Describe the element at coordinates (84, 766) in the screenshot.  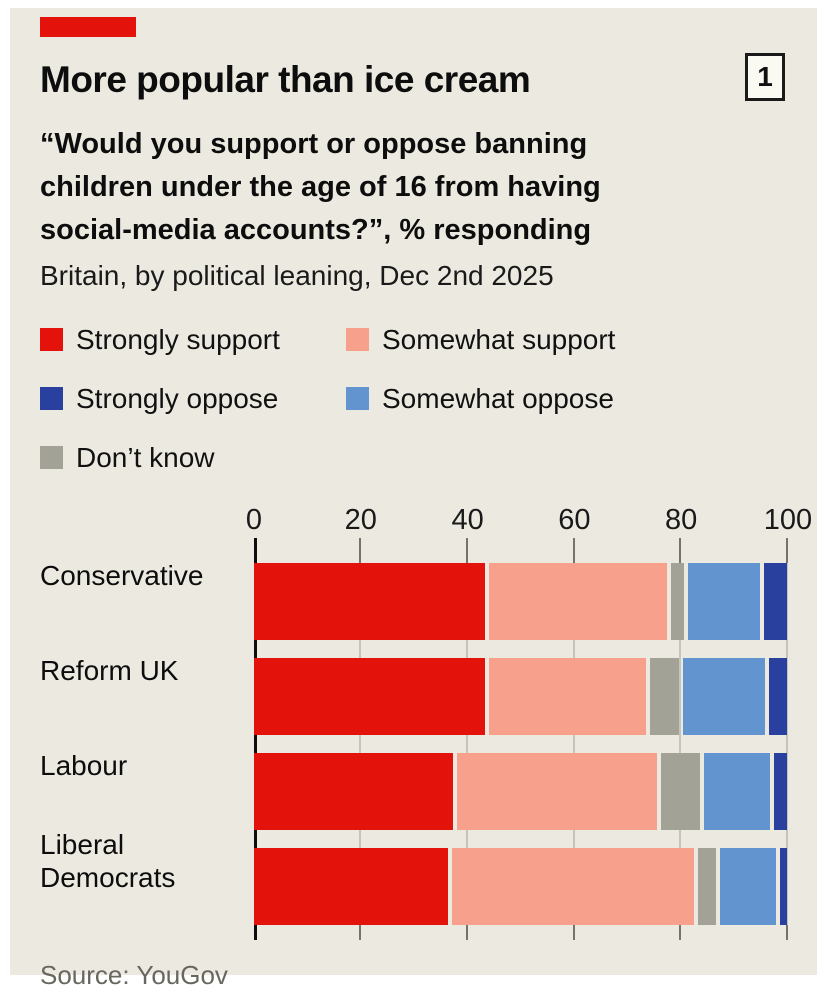
I see `category-label: Labour` at that location.